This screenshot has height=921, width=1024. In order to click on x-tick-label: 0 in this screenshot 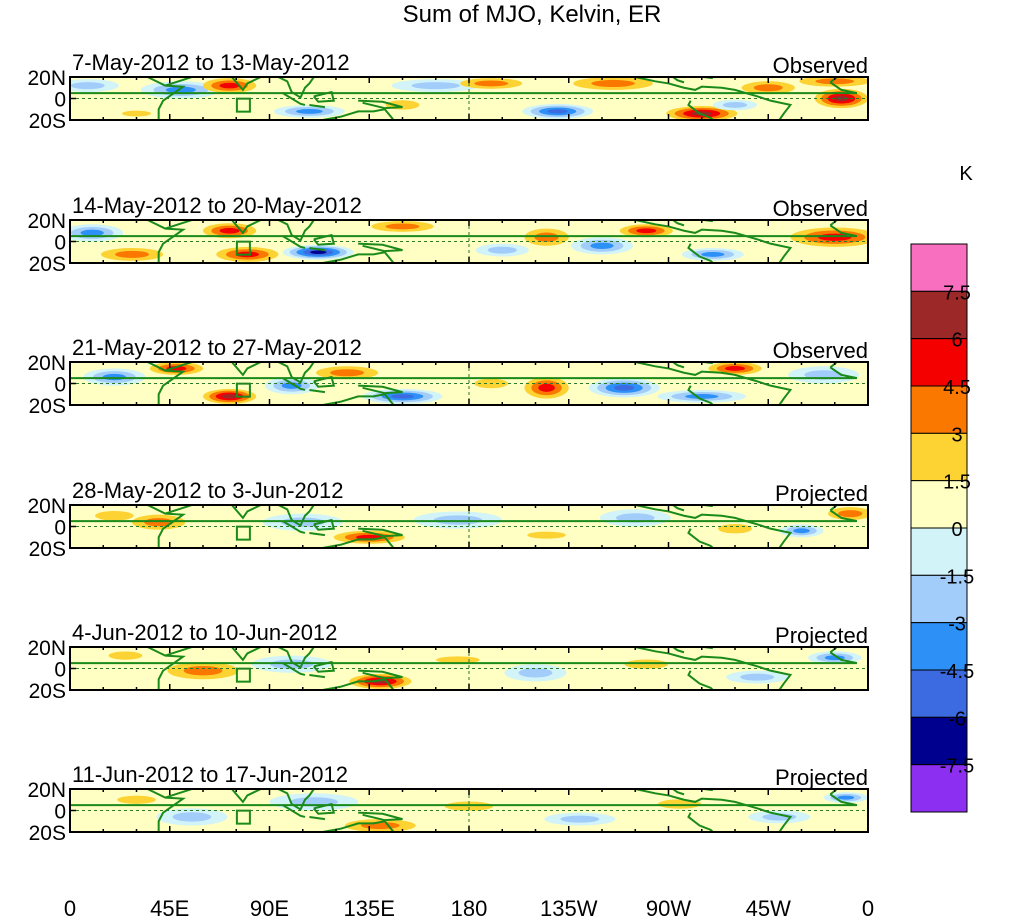, I will do `click(70, 908)`.